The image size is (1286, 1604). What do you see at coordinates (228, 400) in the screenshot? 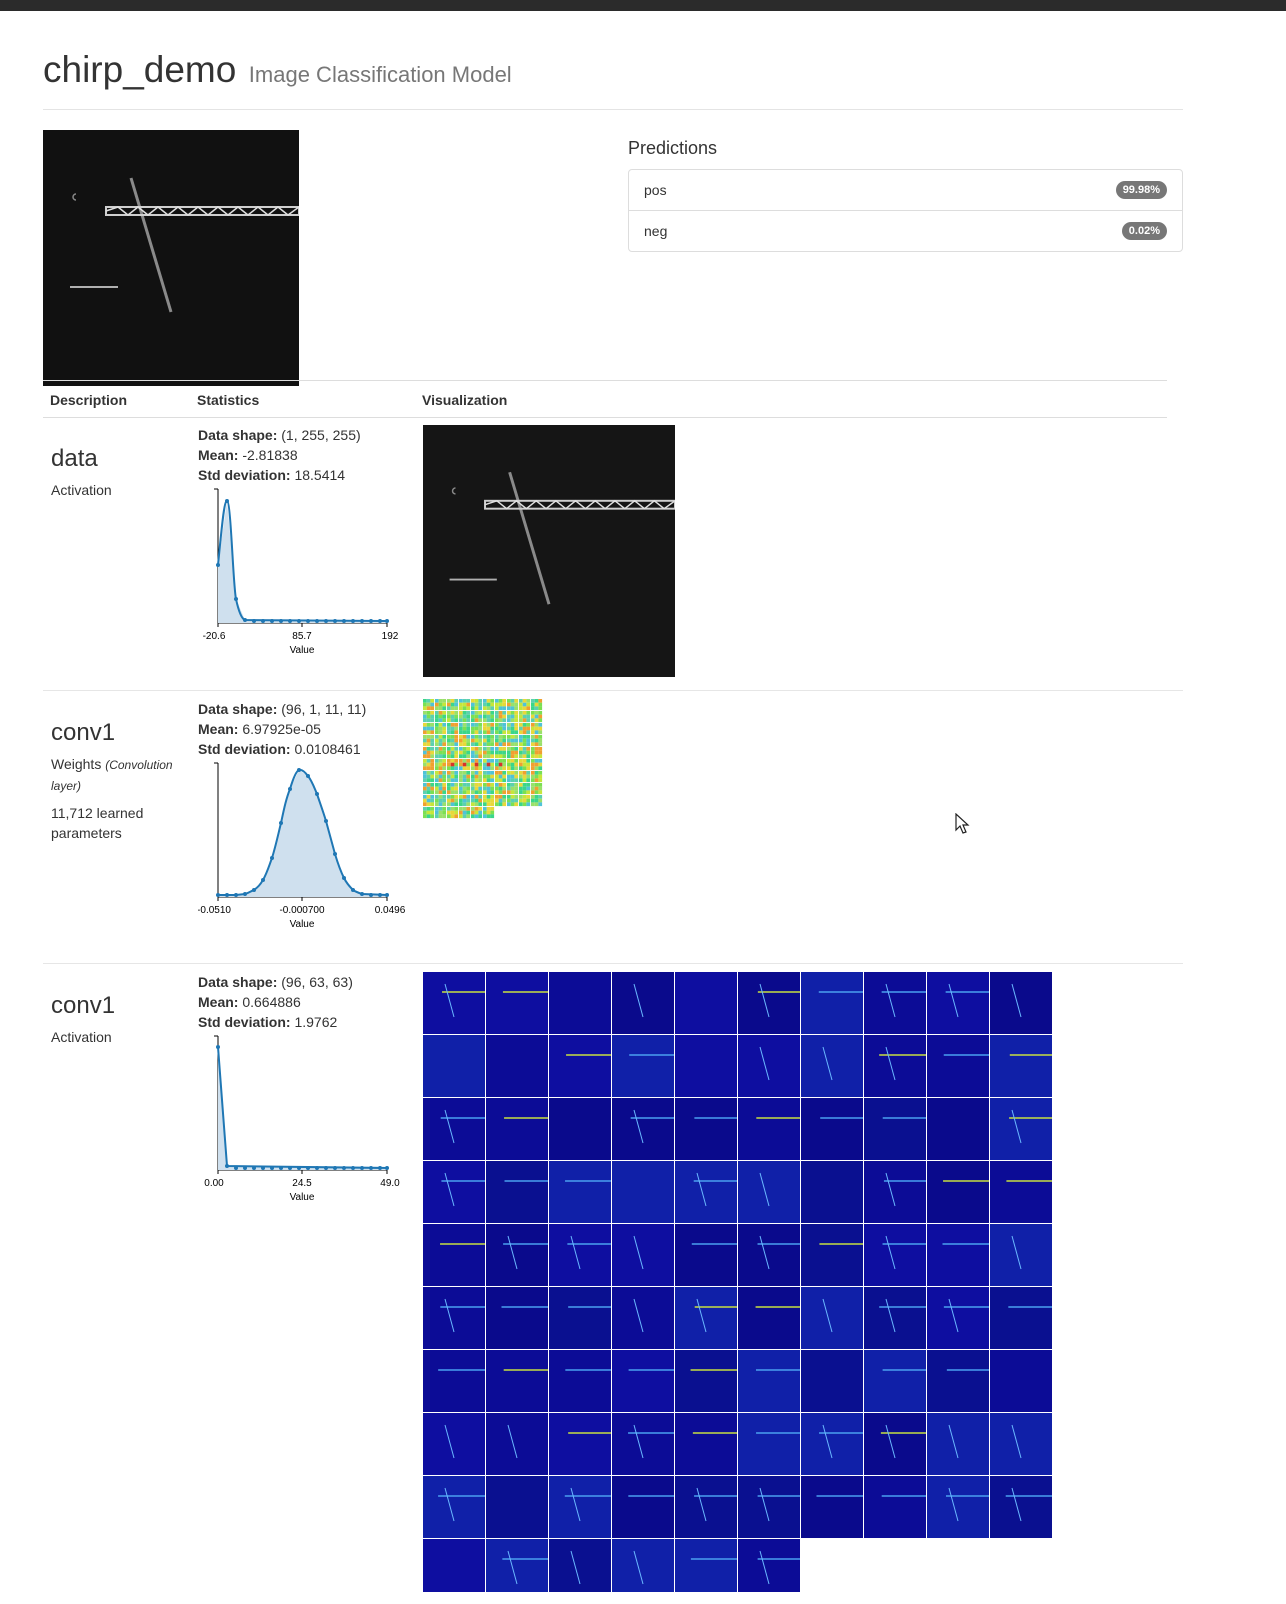
I see `col-statistics: Statistics` at bounding box center [228, 400].